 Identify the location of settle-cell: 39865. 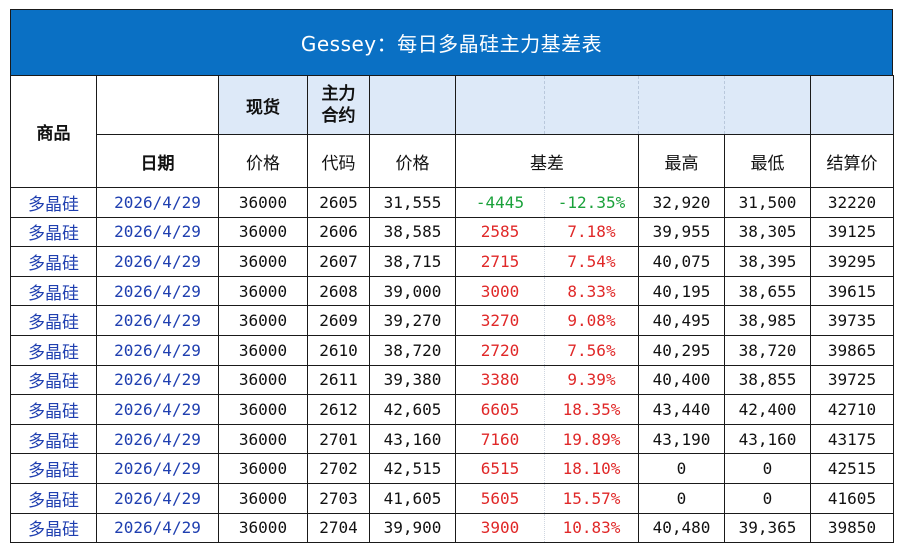
(852, 350).